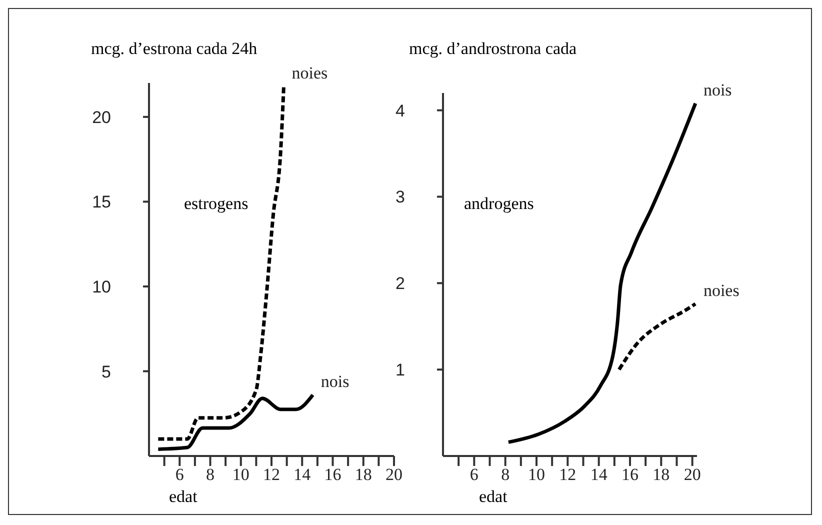 This screenshot has height=525, width=822. I want to click on y-tick-label: 15, so click(101, 202).